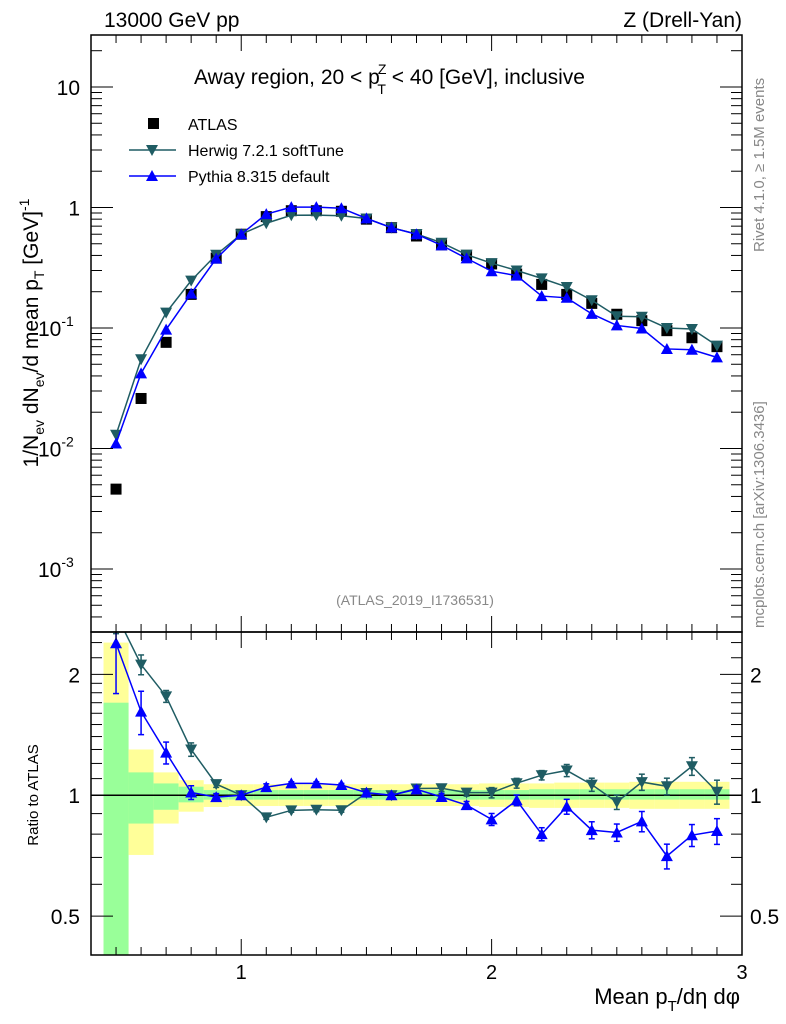 This screenshot has width=786, height=1024. I want to click on y-tick-label: 10, so click(68, 88).